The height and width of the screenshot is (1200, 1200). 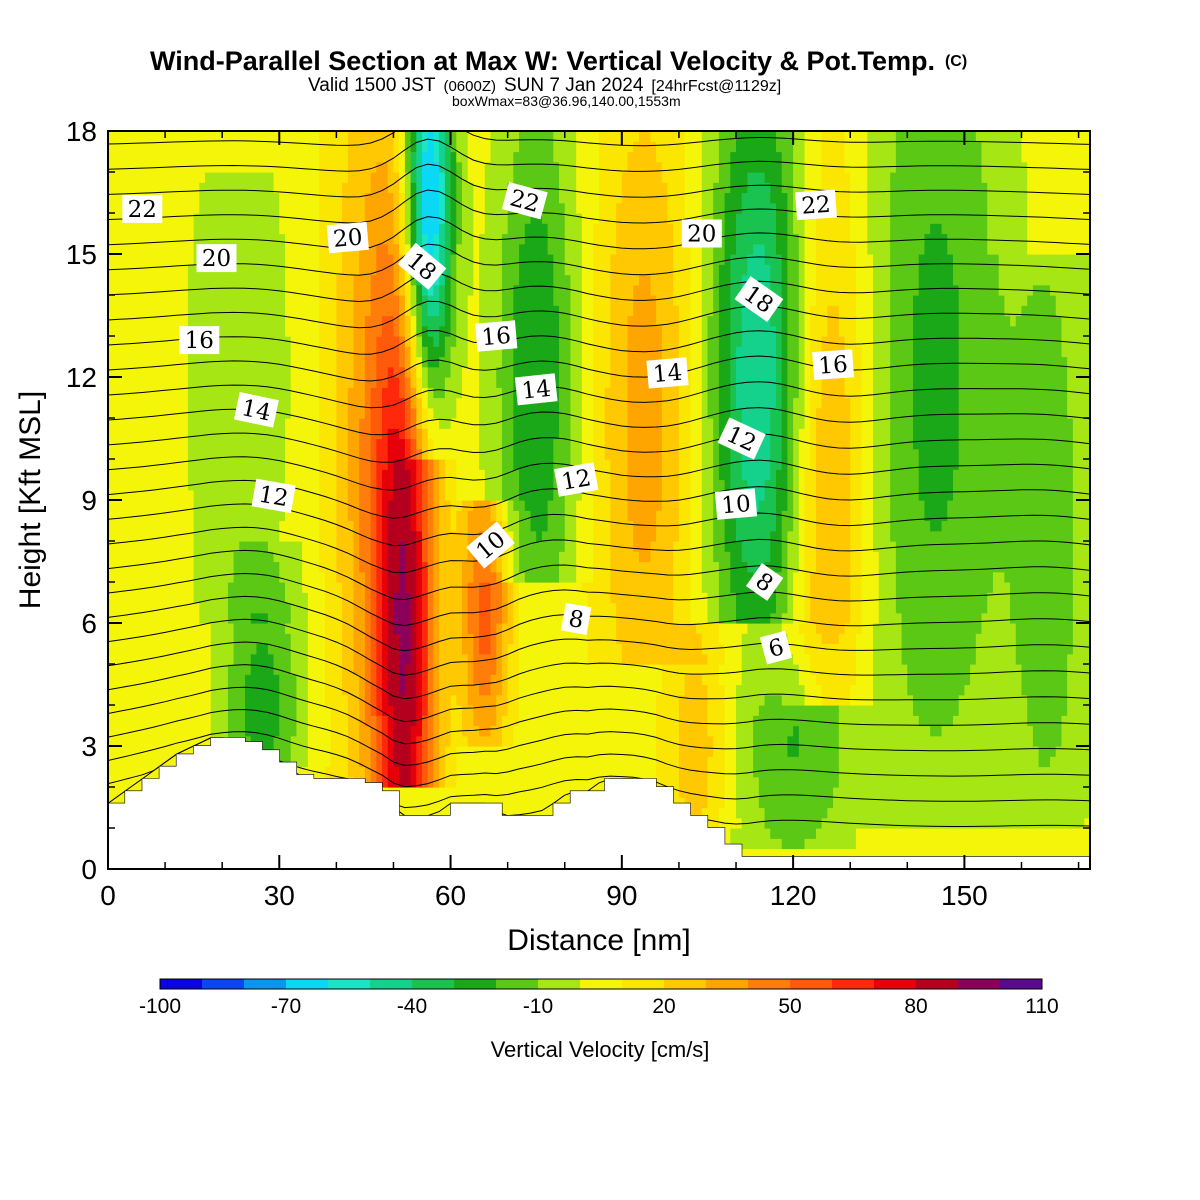 I want to click on isentrope-line, so click(x=599, y=550).